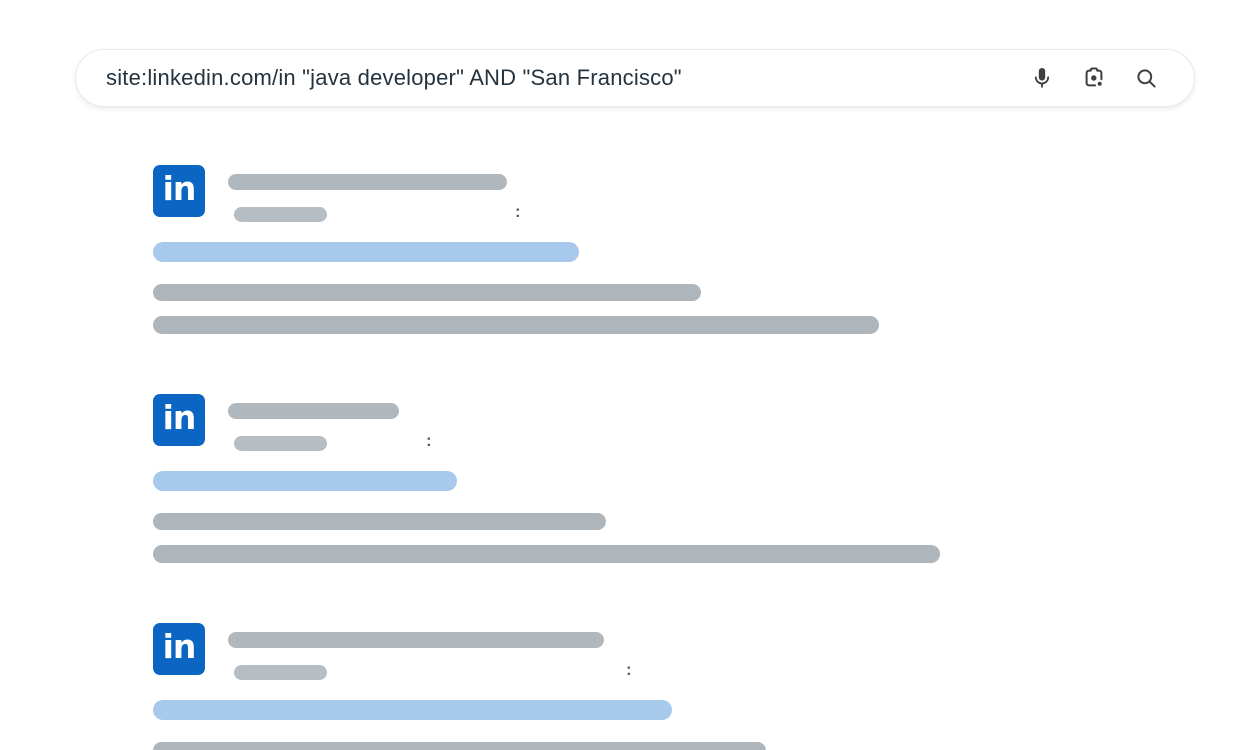  I want to click on search-icon, so click(1146, 78).